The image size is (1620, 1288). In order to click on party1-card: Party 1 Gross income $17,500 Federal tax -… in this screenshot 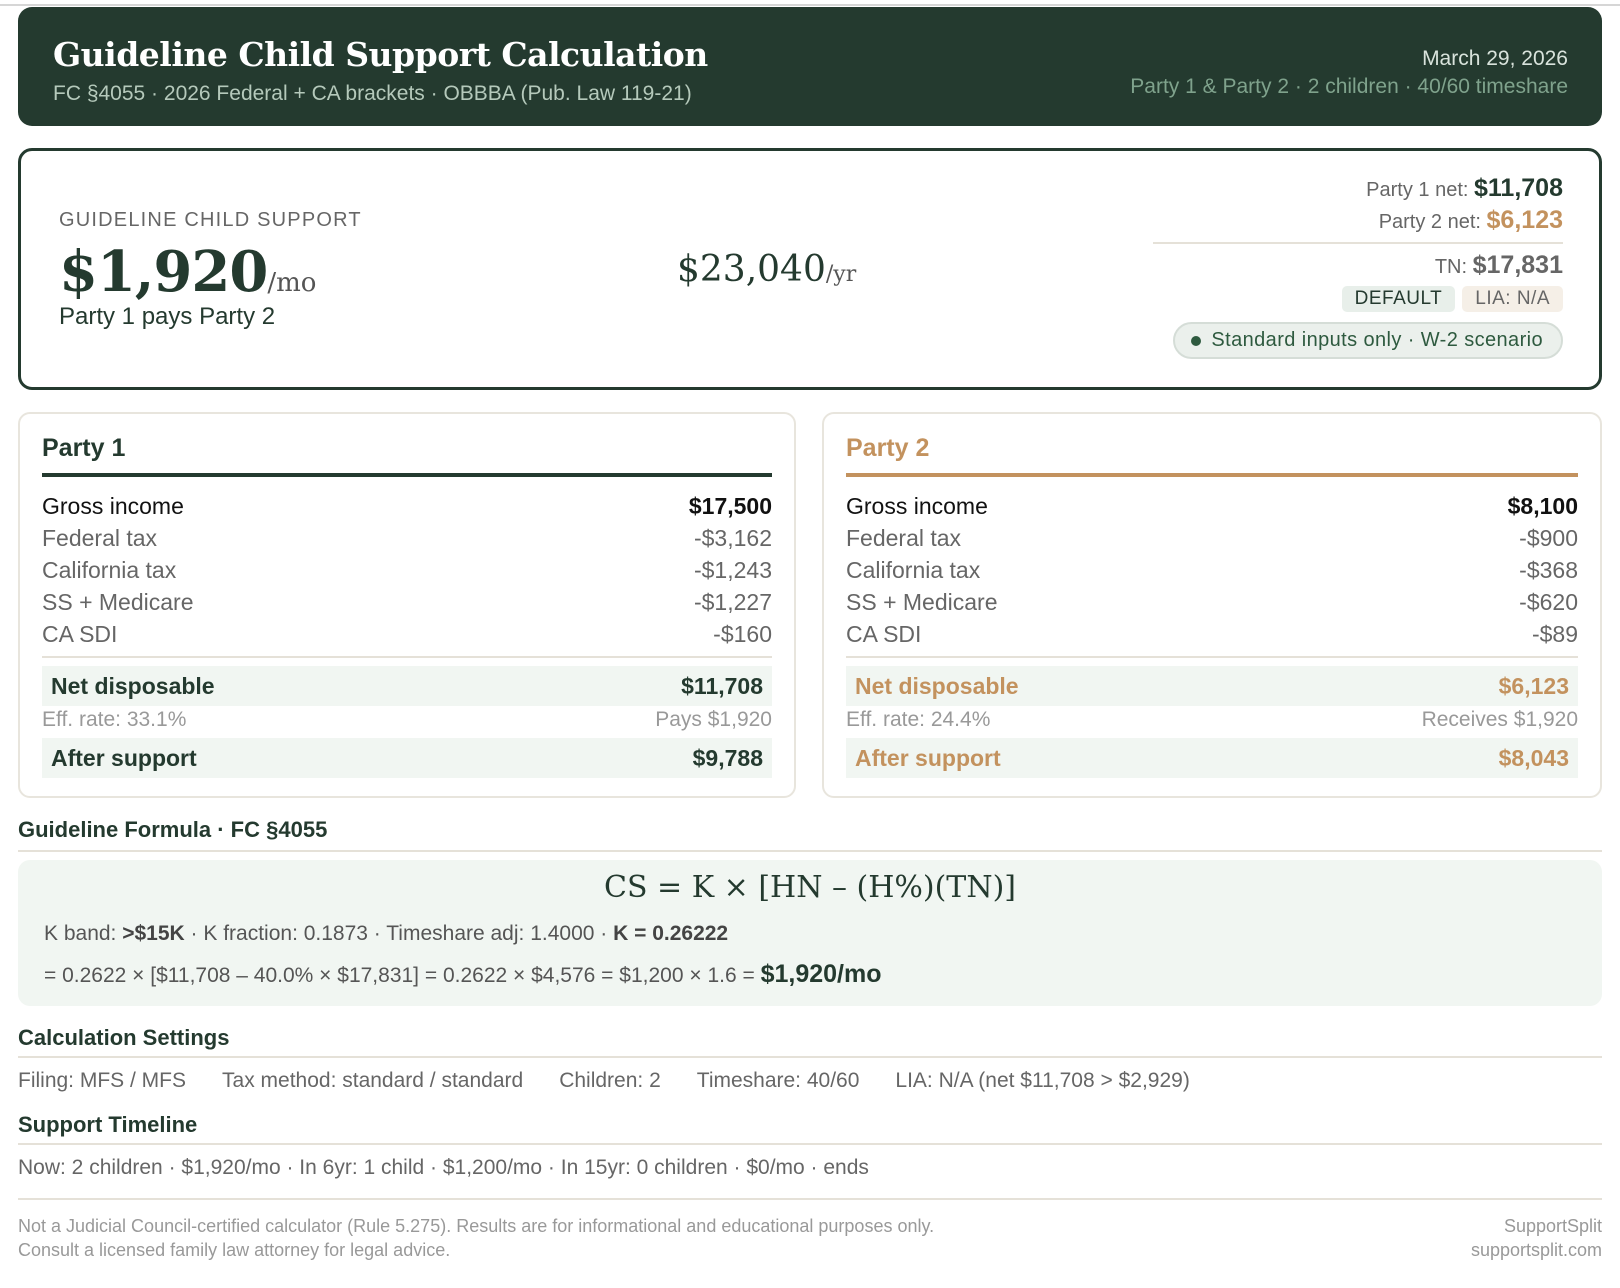, I will do `click(407, 605)`.